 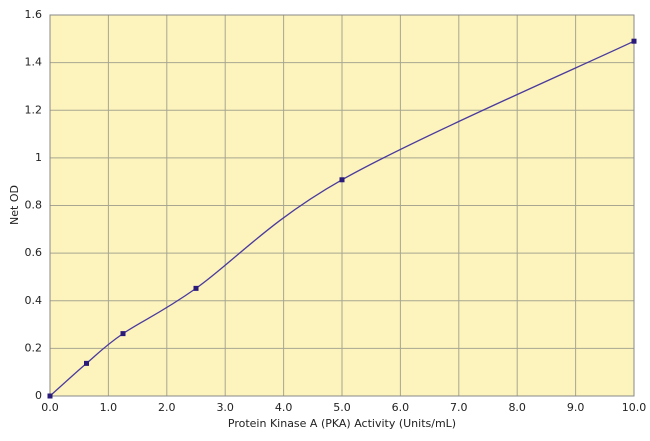 What do you see at coordinates (576, 407) in the screenshot?
I see `x-tick-label: 9.0` at bounding box center [576, 407].